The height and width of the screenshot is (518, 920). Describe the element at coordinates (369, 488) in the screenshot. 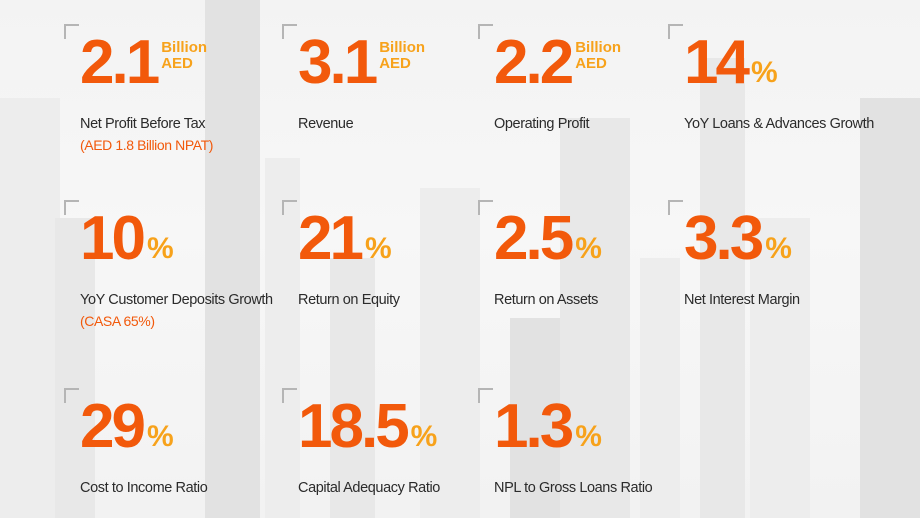

I see `metric-label: Capital Adequacy Ratio` at that location.